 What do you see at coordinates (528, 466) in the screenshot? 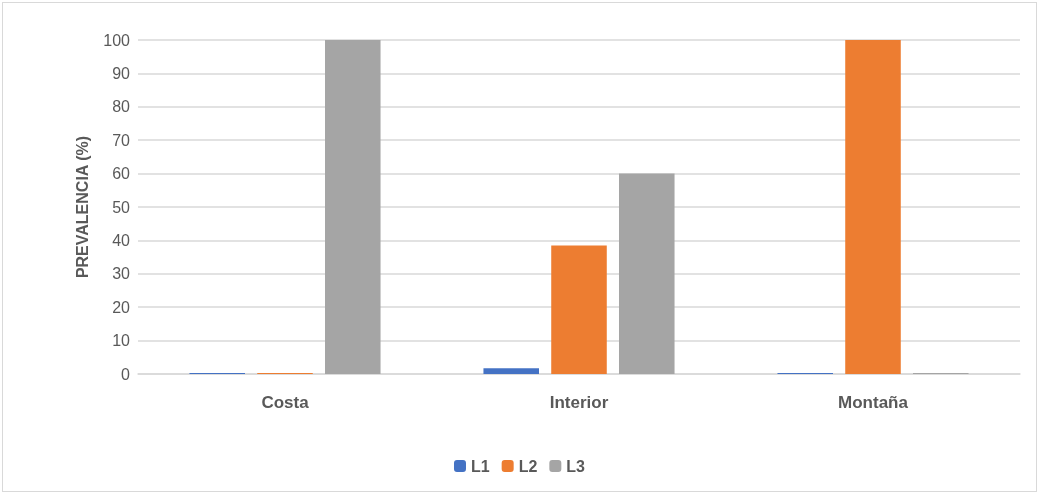
I see `legend-label: L2` at bounding box center [528, 466].